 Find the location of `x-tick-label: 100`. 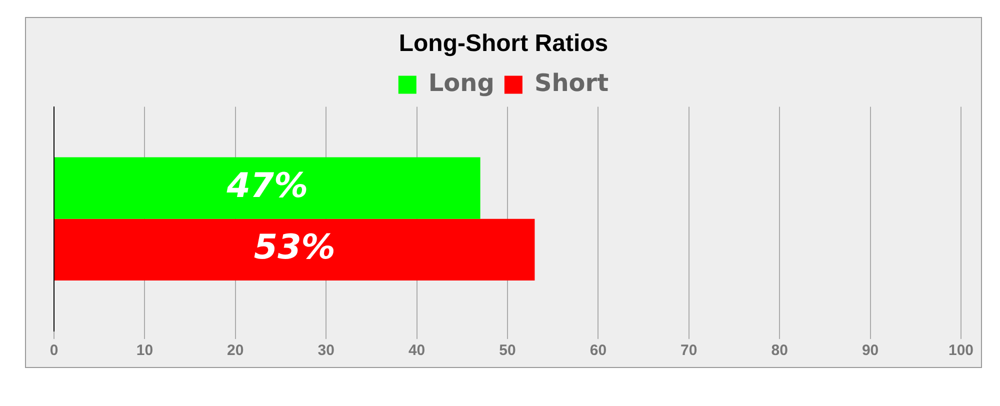

x-tick-label: 100 is located at coordinates (961, 351).